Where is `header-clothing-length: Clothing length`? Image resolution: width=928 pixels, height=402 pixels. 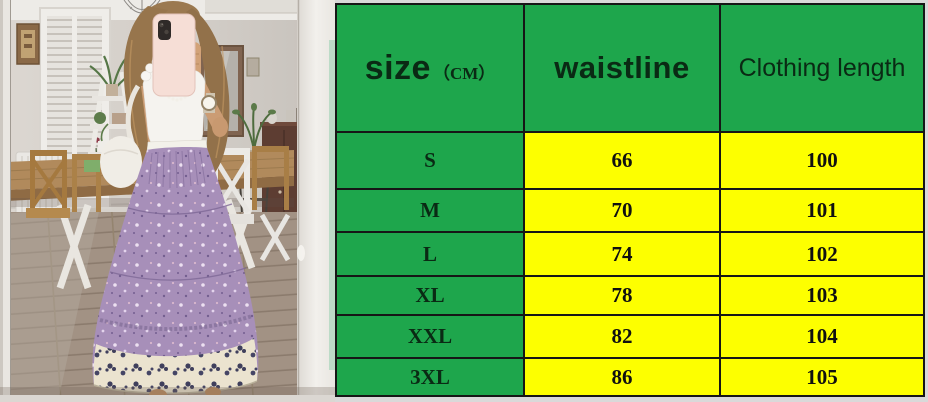 header-clothing-length: Clothing length is located at coordinates (822, 68).